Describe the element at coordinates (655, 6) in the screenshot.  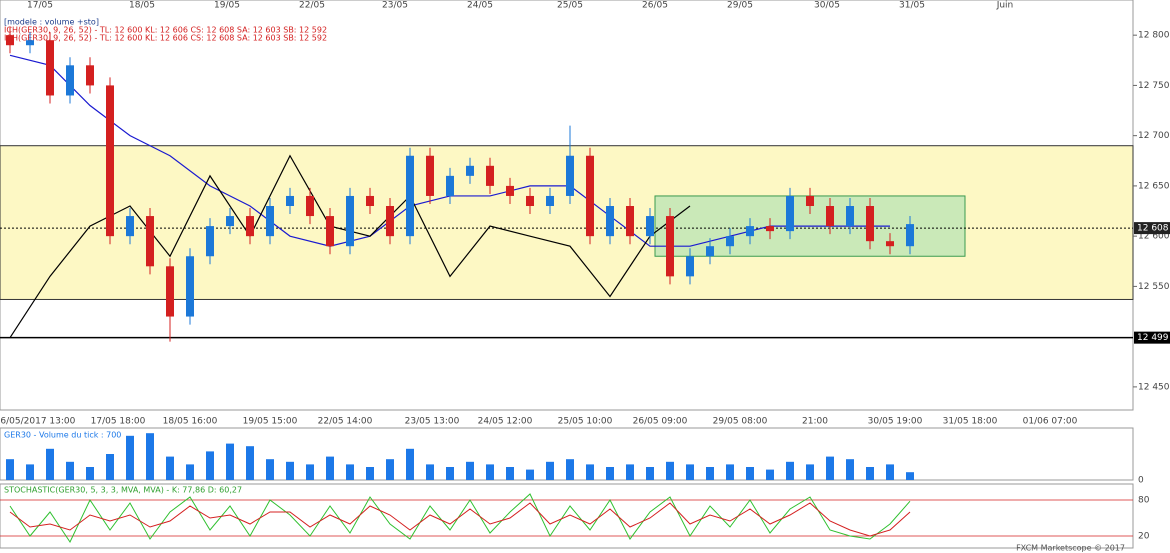
I see `top-date: 26/05` at that location.